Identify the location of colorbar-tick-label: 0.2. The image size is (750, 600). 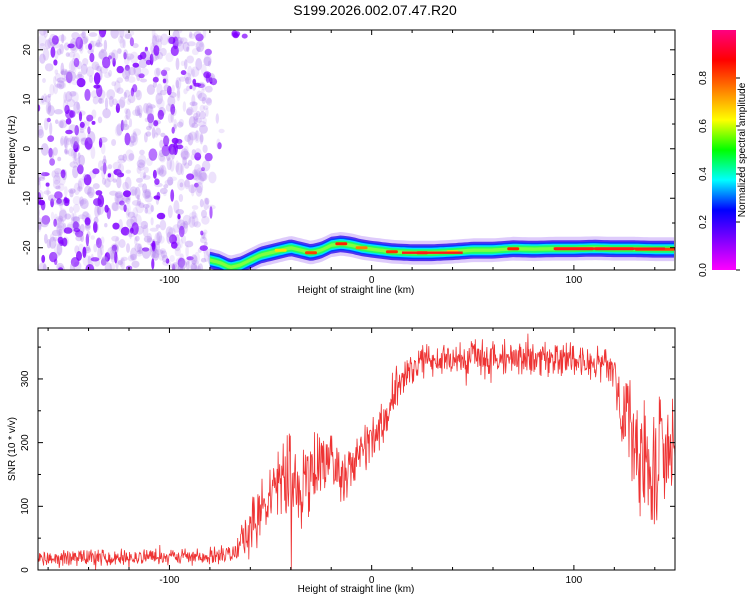
(703, 222).